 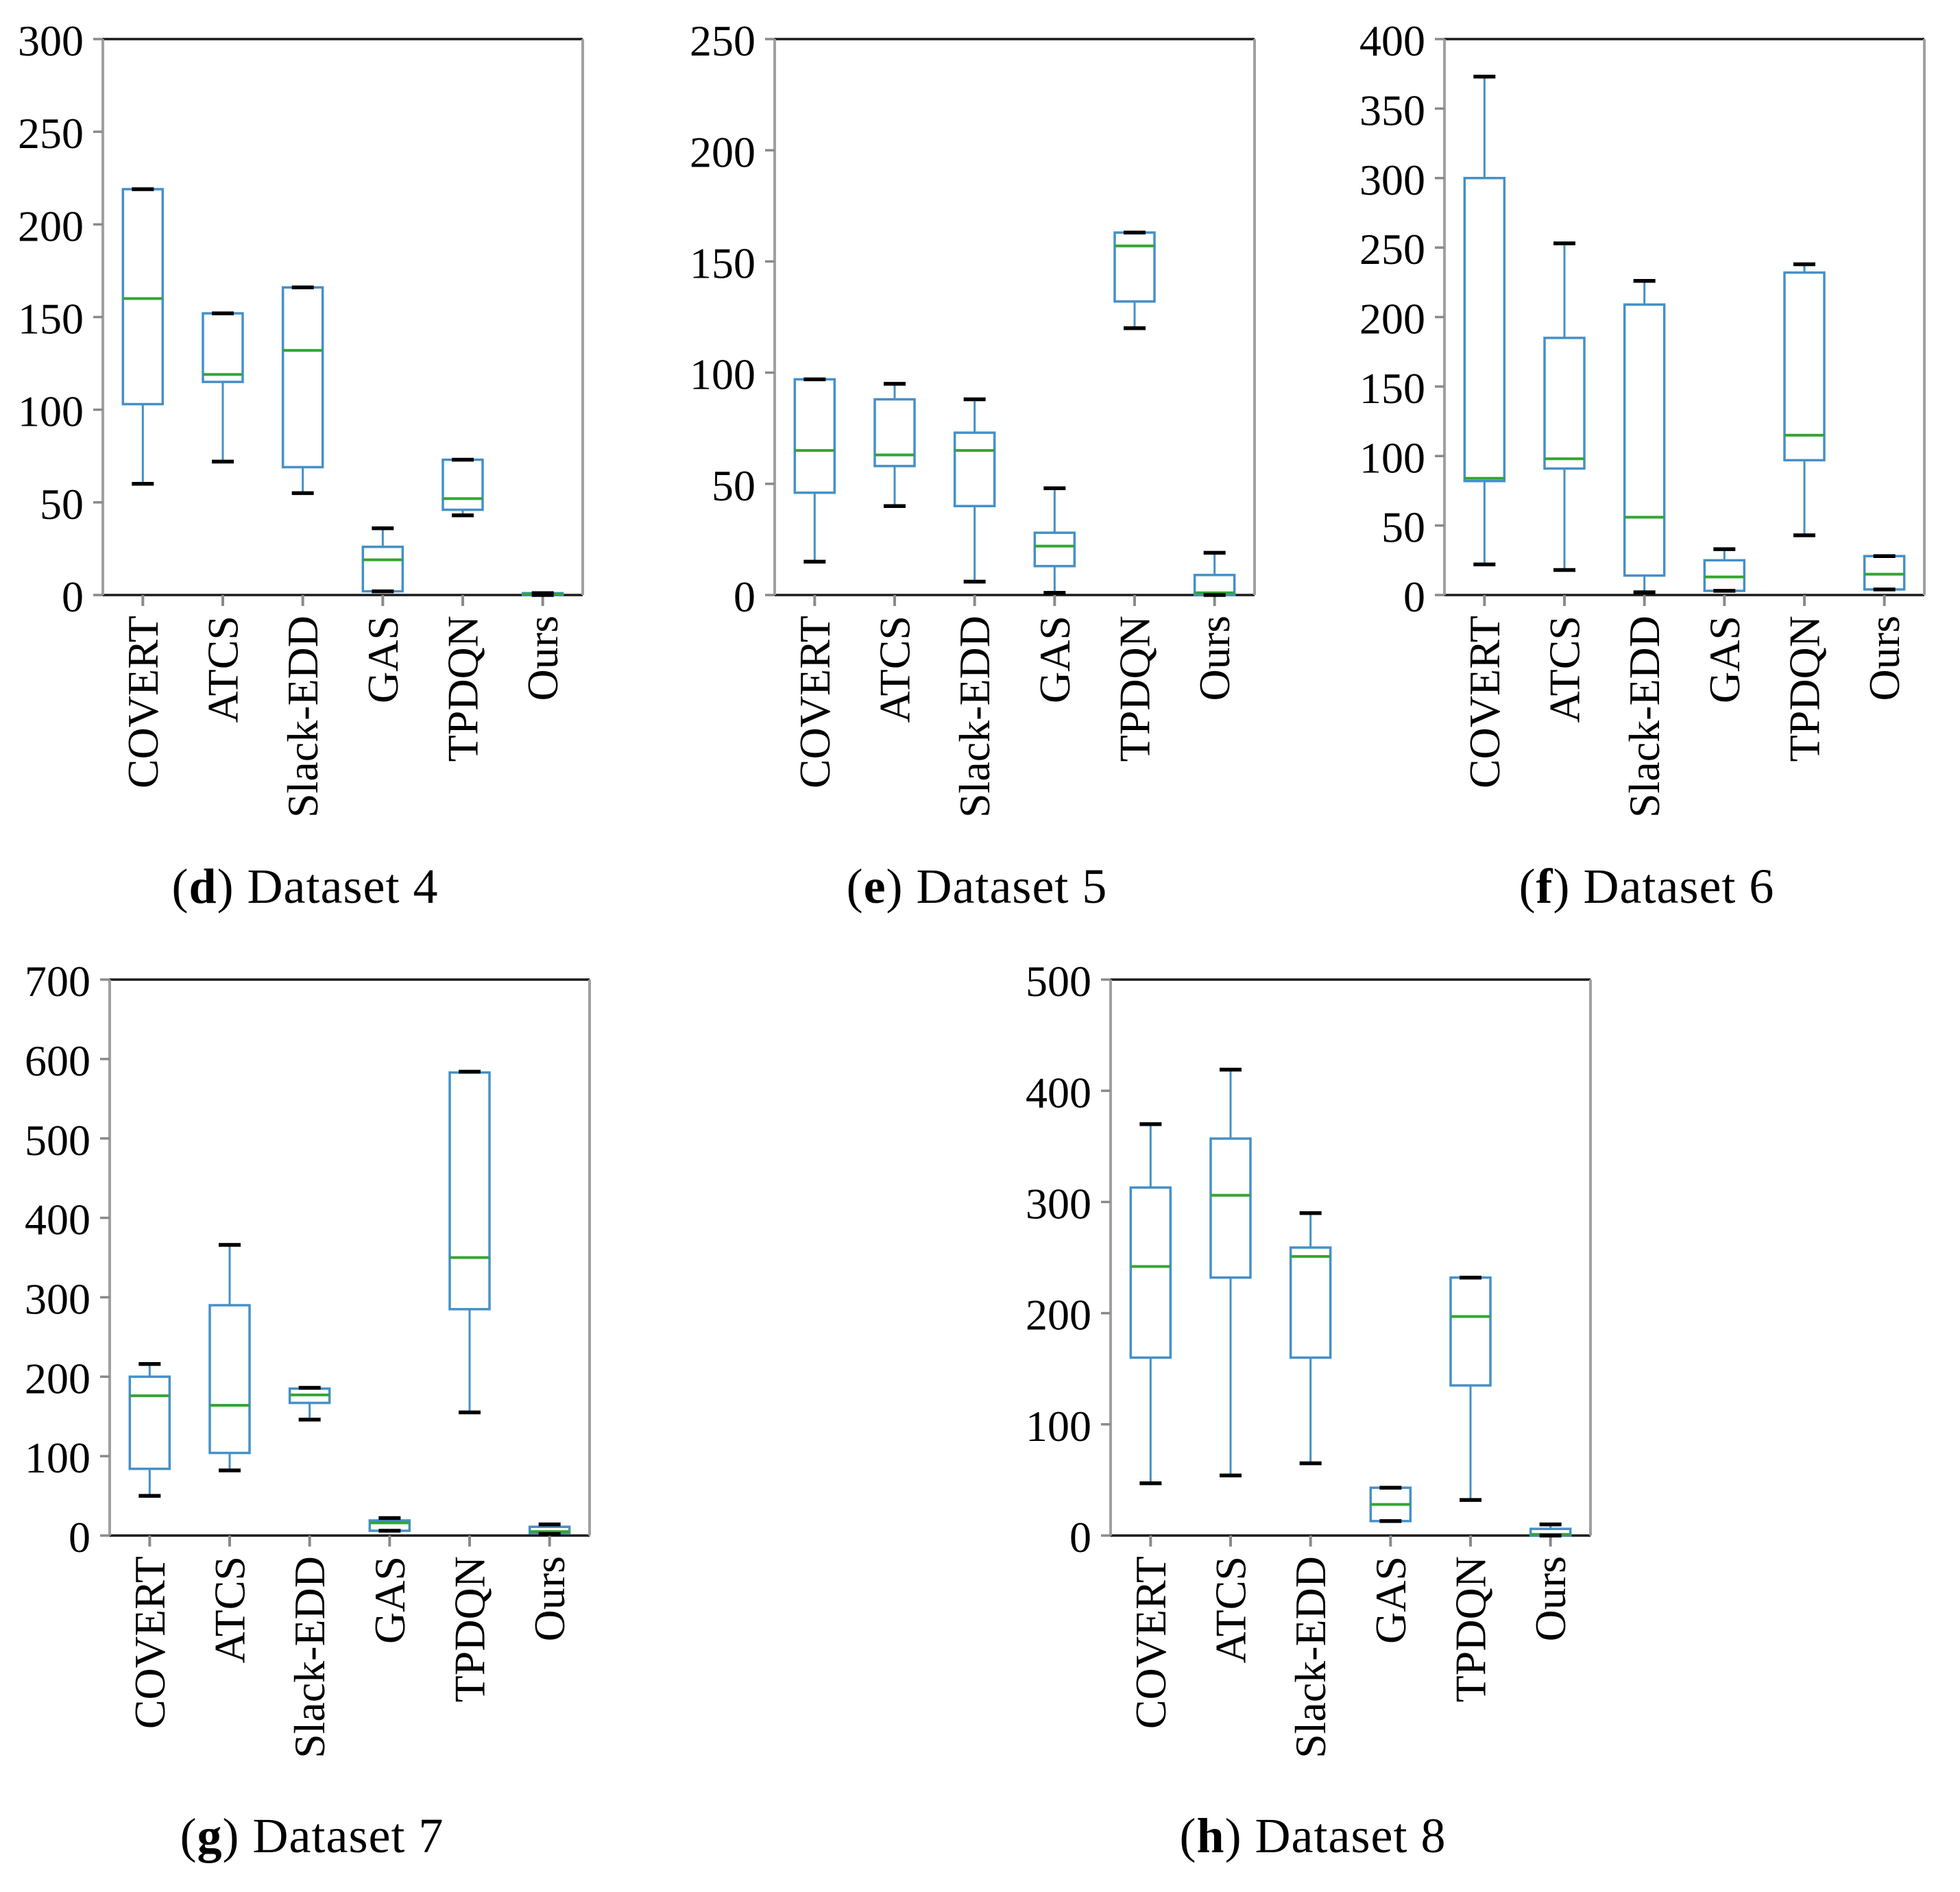 What do you see at coordinates (1012, 886) in the screenshot?
I see `cap-label: Dataset 5` at bounding box center [1012, 886].